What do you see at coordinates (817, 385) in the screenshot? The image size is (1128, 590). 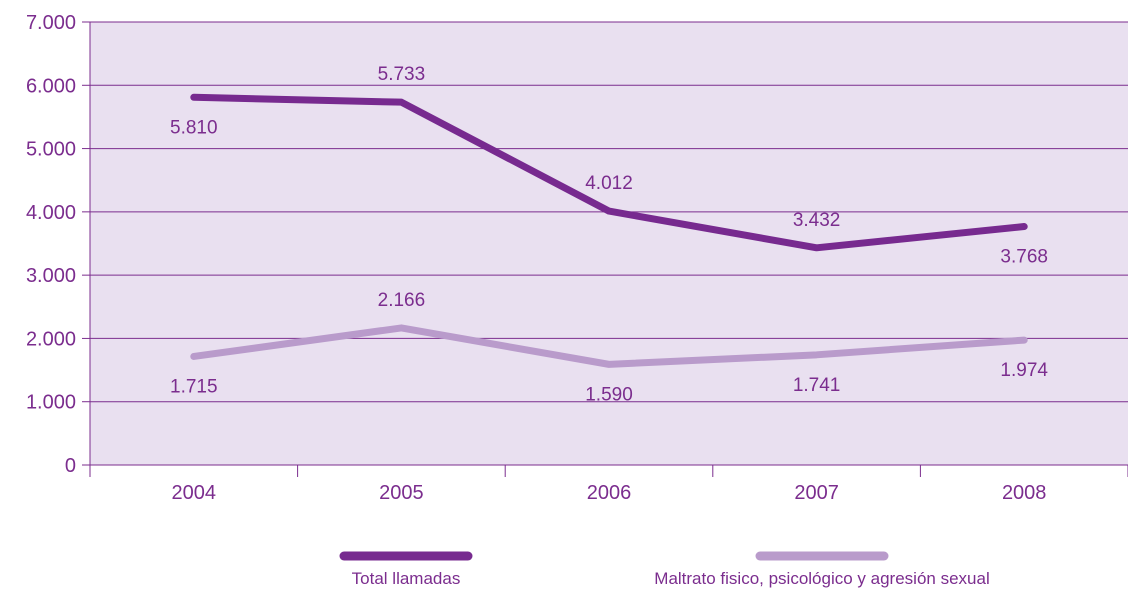 I see `data-label: 1.741` at bounding box center [817, 385].